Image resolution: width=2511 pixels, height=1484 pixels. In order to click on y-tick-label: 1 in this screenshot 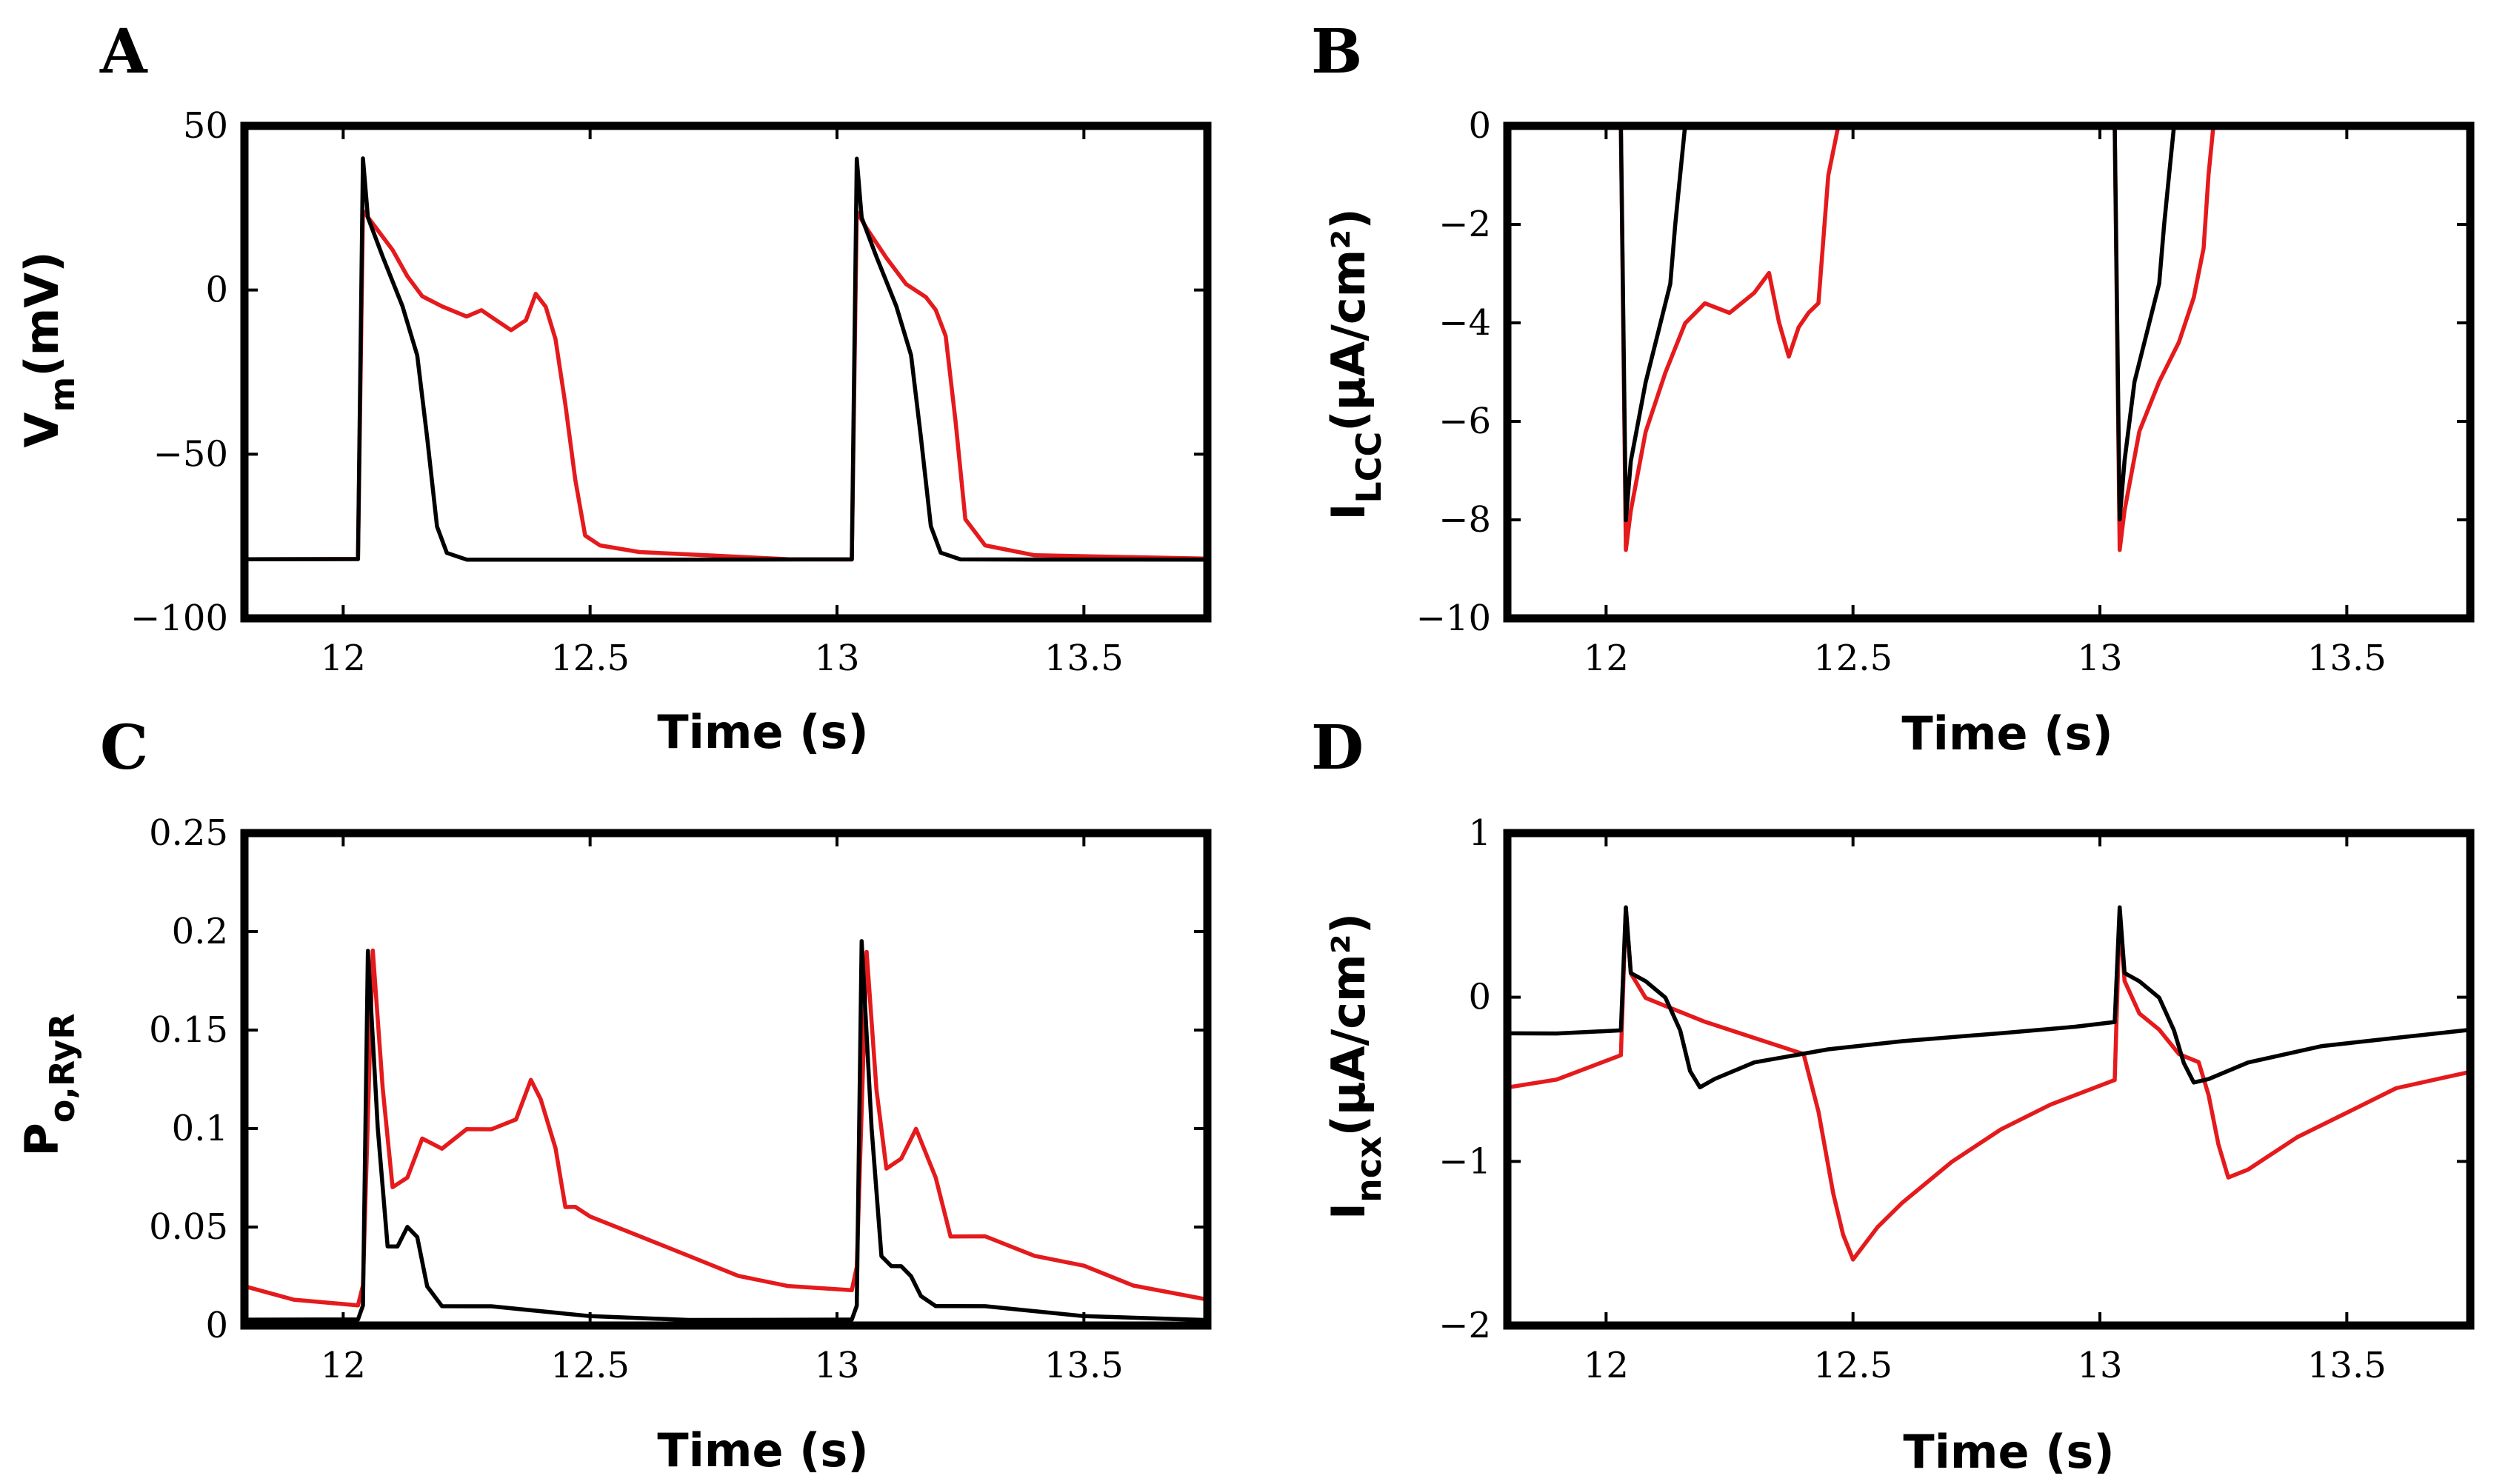, I will do `click(1479, 833)`.